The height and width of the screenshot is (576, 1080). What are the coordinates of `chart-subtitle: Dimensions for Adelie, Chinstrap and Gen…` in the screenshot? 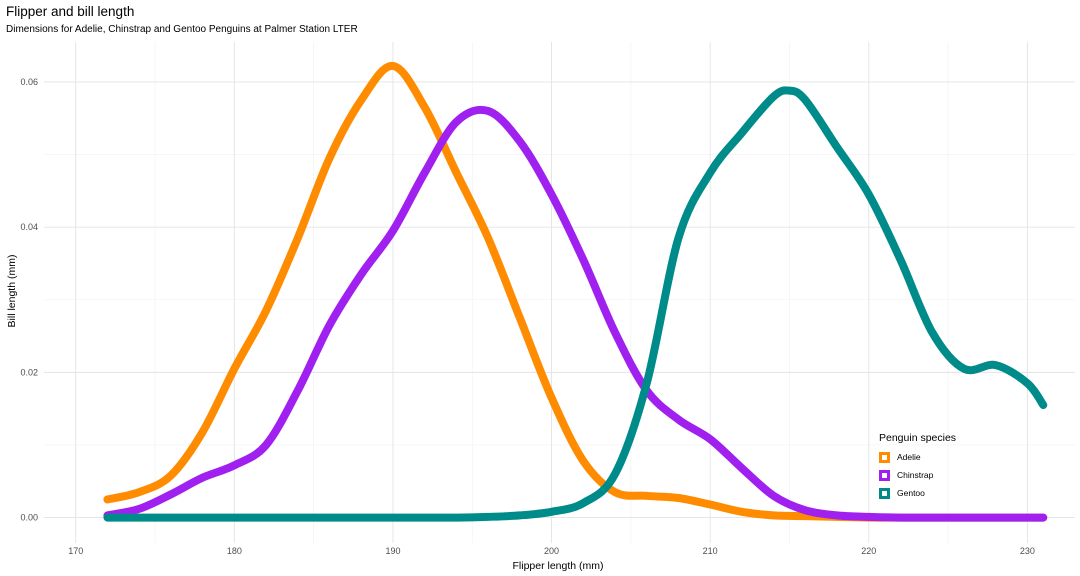 It's located at (182, 29).